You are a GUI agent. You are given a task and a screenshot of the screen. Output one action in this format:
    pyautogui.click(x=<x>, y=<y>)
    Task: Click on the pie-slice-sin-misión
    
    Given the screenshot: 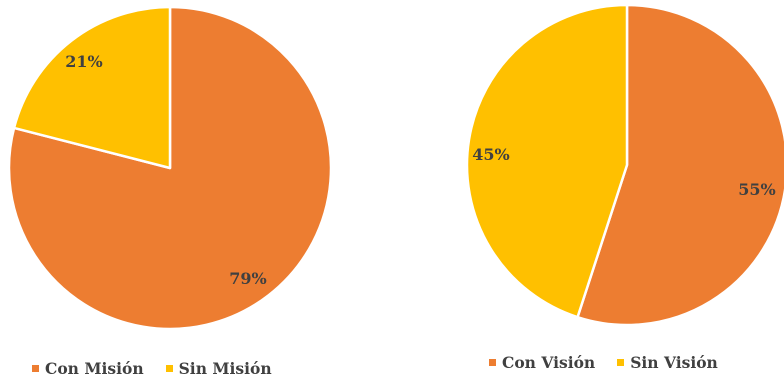 What is the action you would take?
    pyautogui.click(x=92, y=87)
    